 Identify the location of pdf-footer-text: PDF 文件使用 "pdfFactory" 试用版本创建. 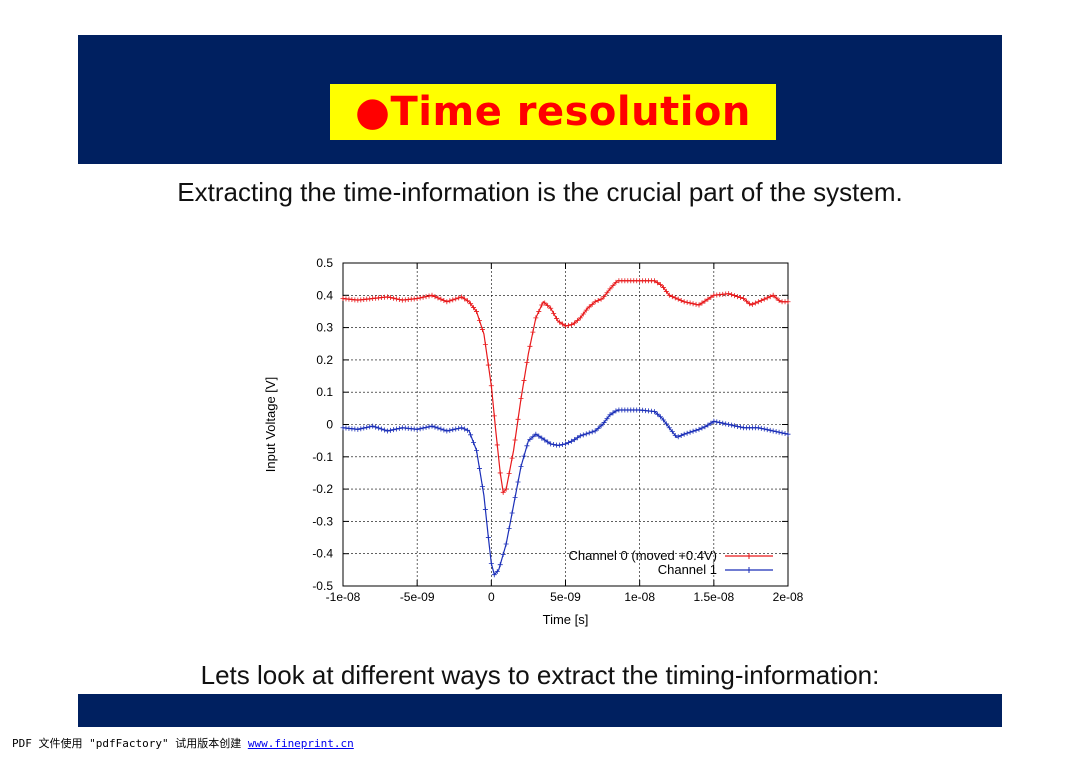
(130, 743).